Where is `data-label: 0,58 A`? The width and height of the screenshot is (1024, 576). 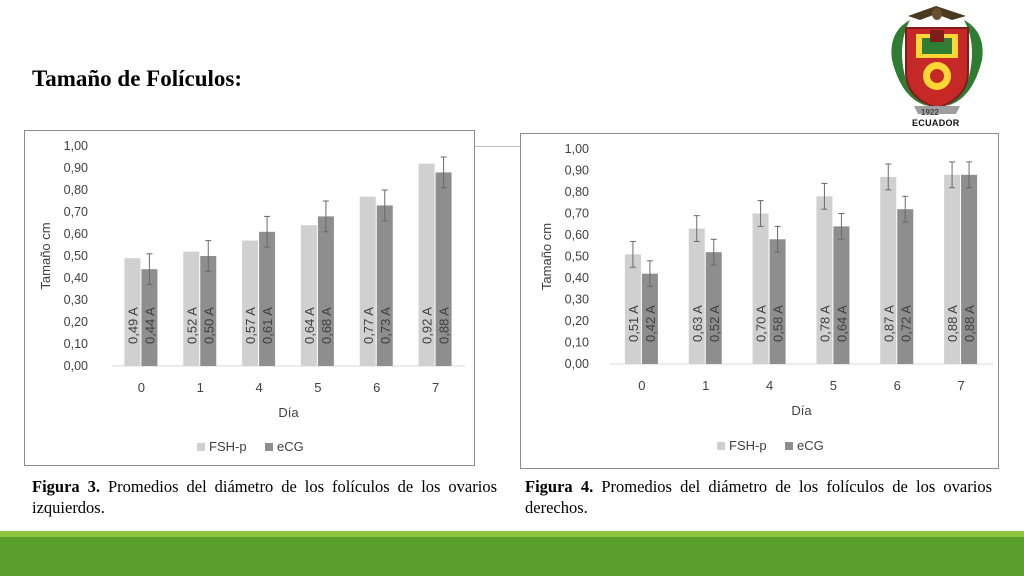
data-label: 0,58 A is located at coordinates (778, 323).